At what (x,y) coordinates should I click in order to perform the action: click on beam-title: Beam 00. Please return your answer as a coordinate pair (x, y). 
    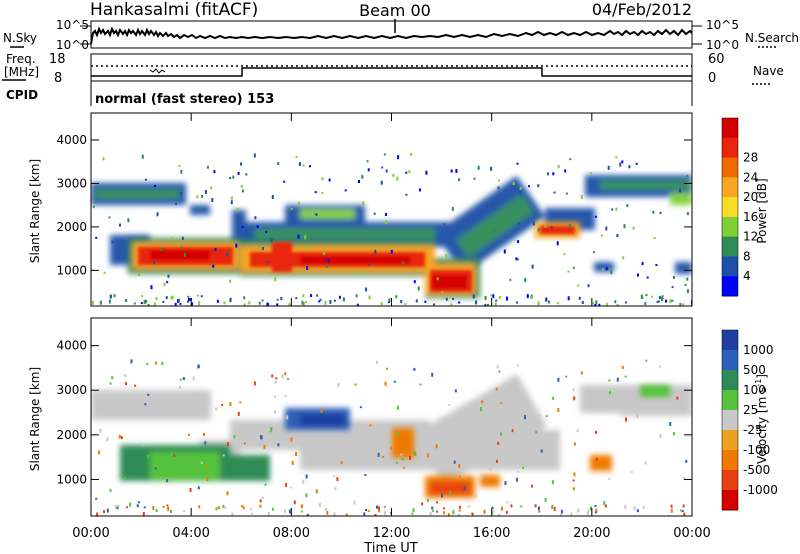
    Looking at the image, I should click on (395, 10).